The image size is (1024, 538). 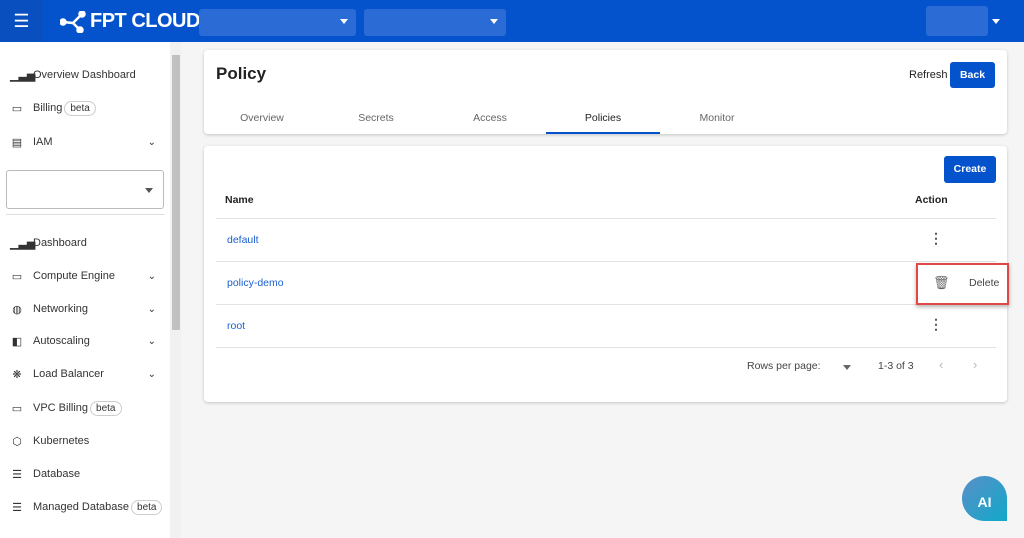 What do you see at coordinates (17, 441) in the screenshot?
I see `cube-icon: ⬡` at bounding box center [17, 441].